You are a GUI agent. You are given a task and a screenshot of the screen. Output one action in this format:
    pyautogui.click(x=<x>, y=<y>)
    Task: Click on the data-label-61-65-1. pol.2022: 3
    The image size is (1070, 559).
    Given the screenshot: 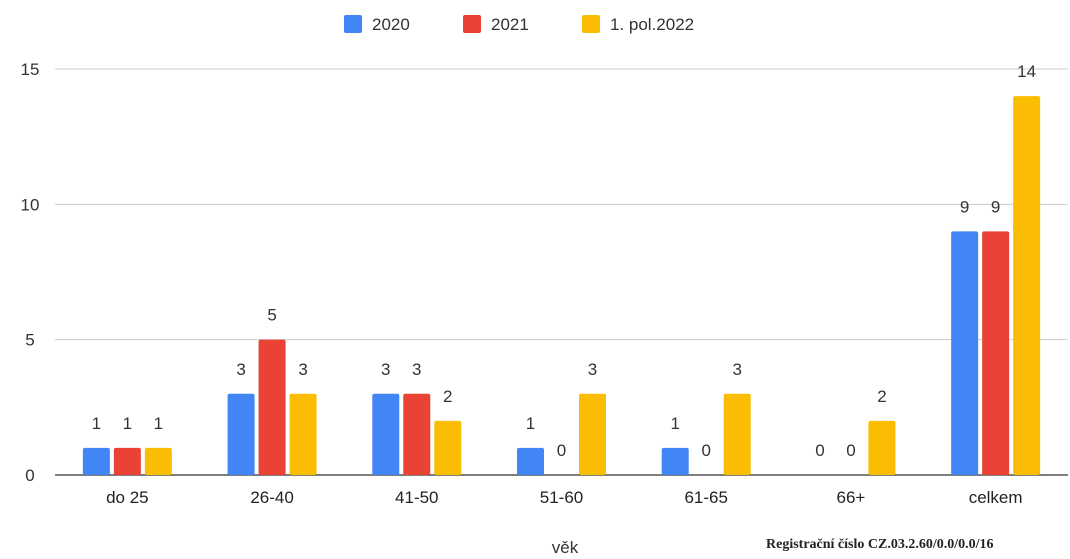 What is the action you would take?
    pyautogui.click(x=736, y=369)
    